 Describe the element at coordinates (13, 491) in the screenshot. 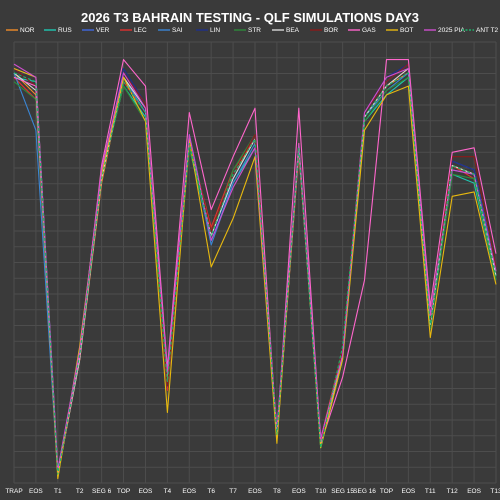

I see `x-tick-label: TRAP` at that location.